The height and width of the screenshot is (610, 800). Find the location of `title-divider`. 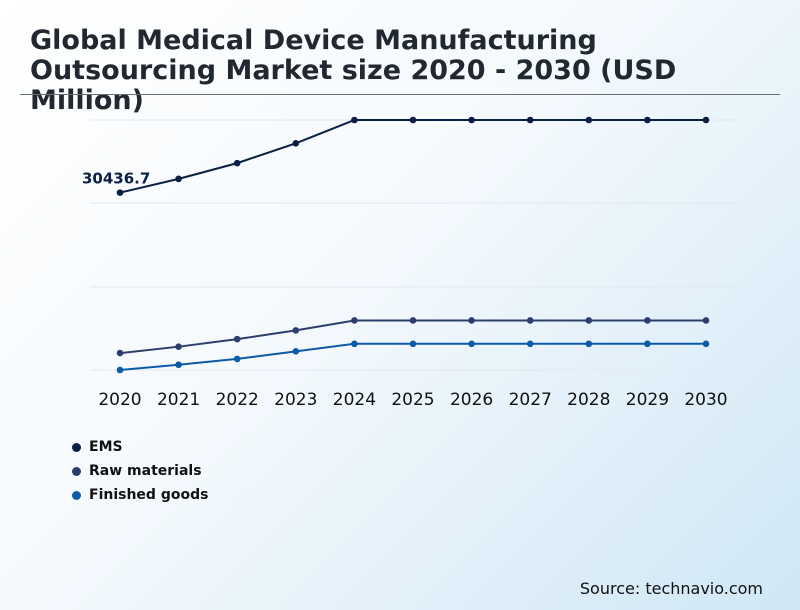

title-divider is located at coordinates (400, 94).